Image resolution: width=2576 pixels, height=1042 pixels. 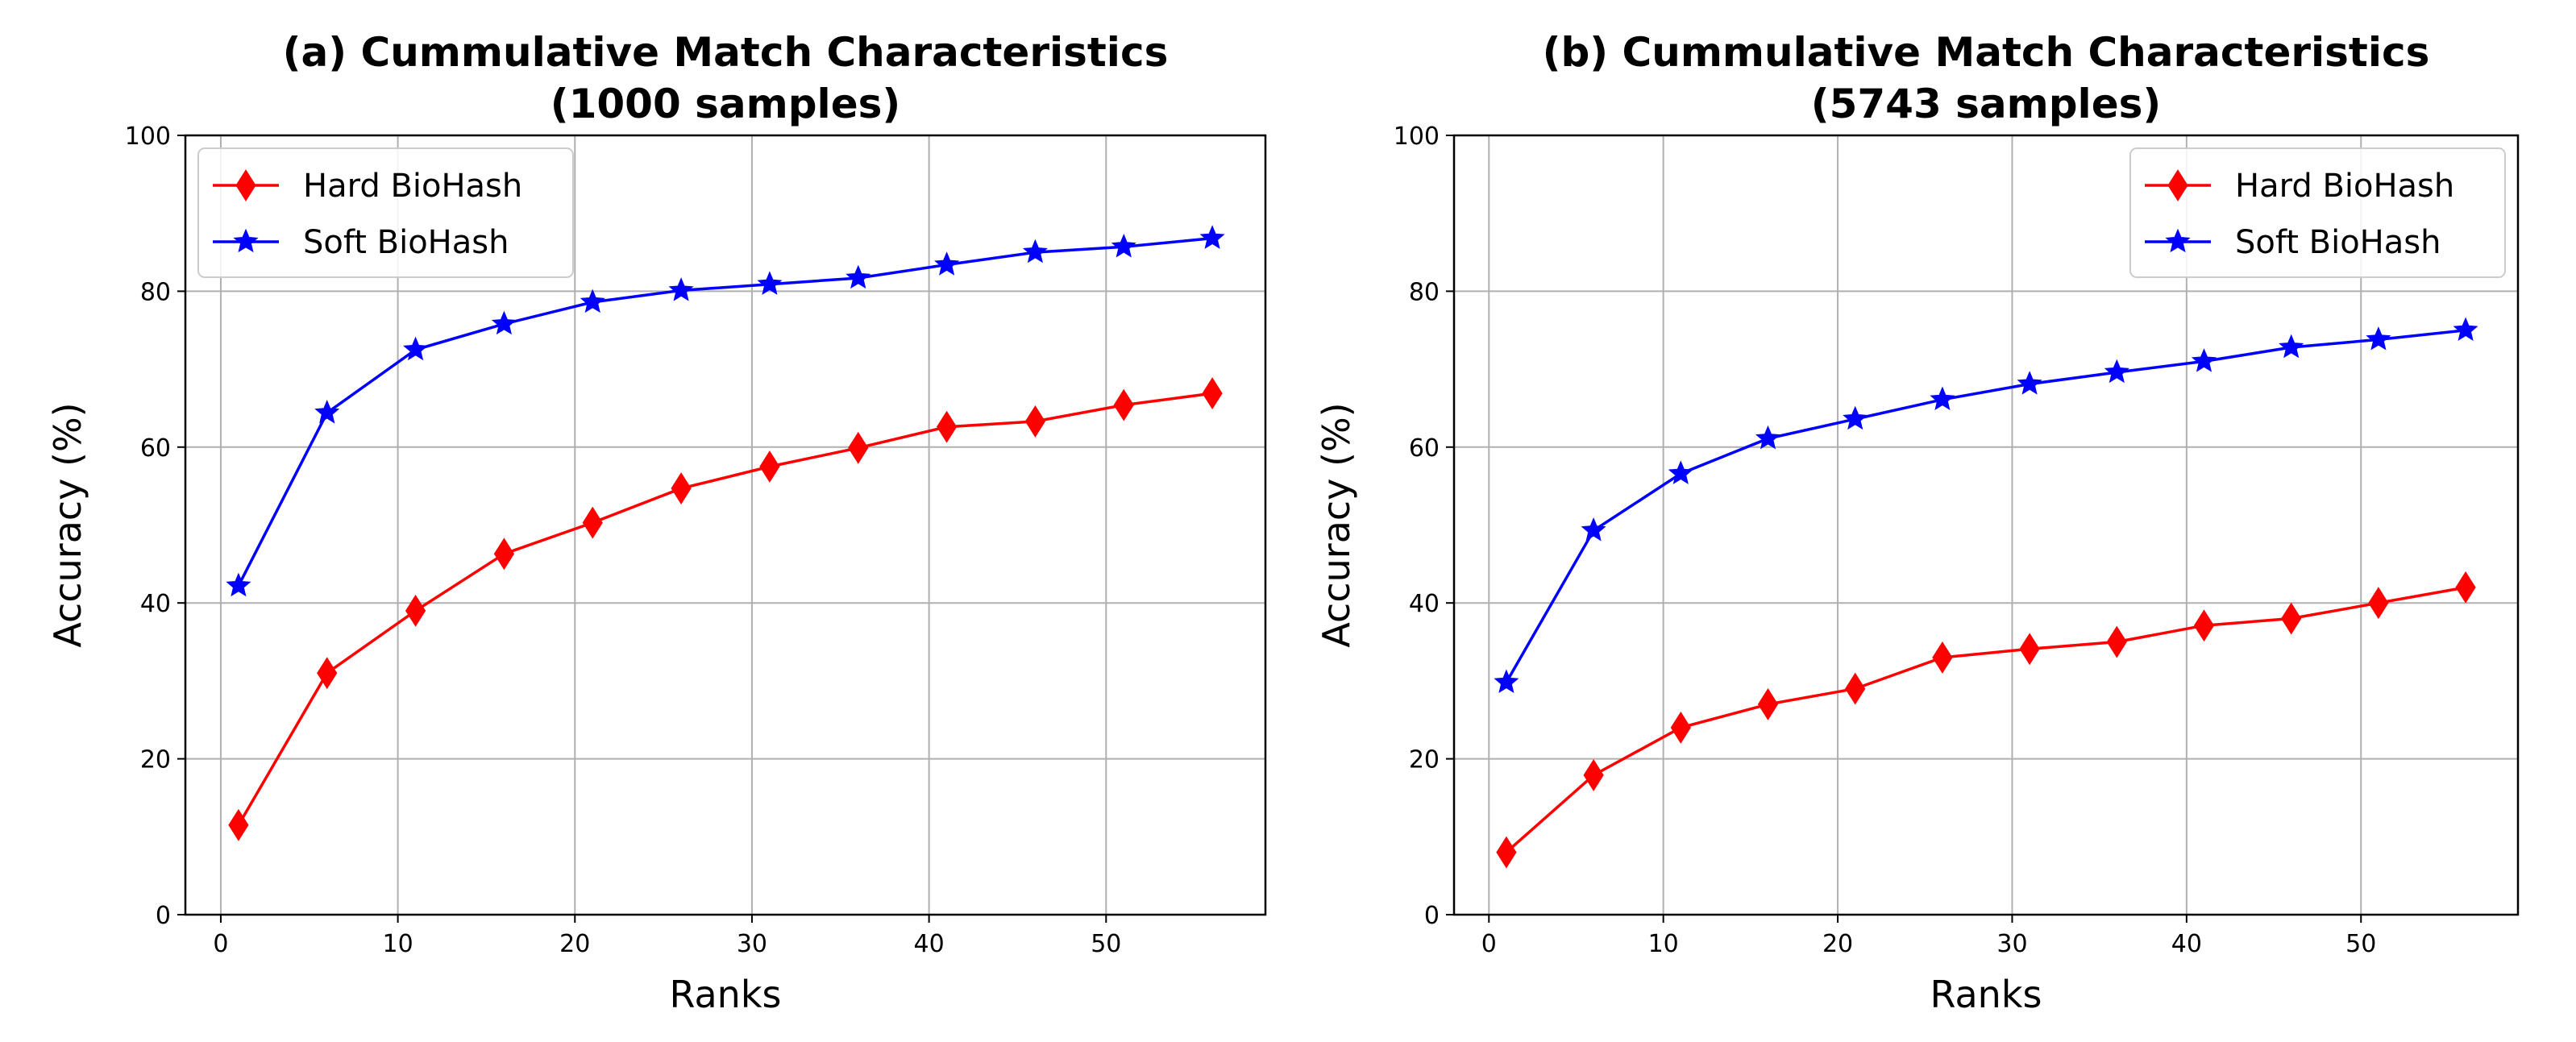 I want to click on series-soft-biohash, so click(x=725, y=411).